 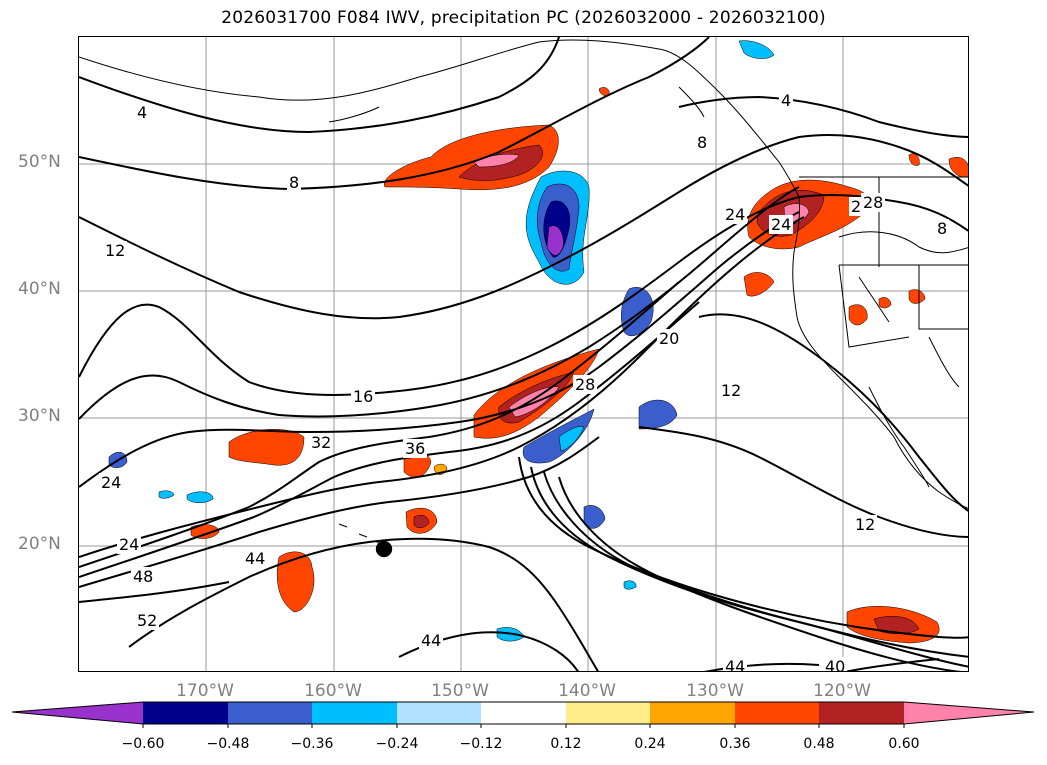 What do you see at coordinates (205, 691) in the screenshot?
I see `lon-label-170w: 170°W` at bounding box center [205, 691].